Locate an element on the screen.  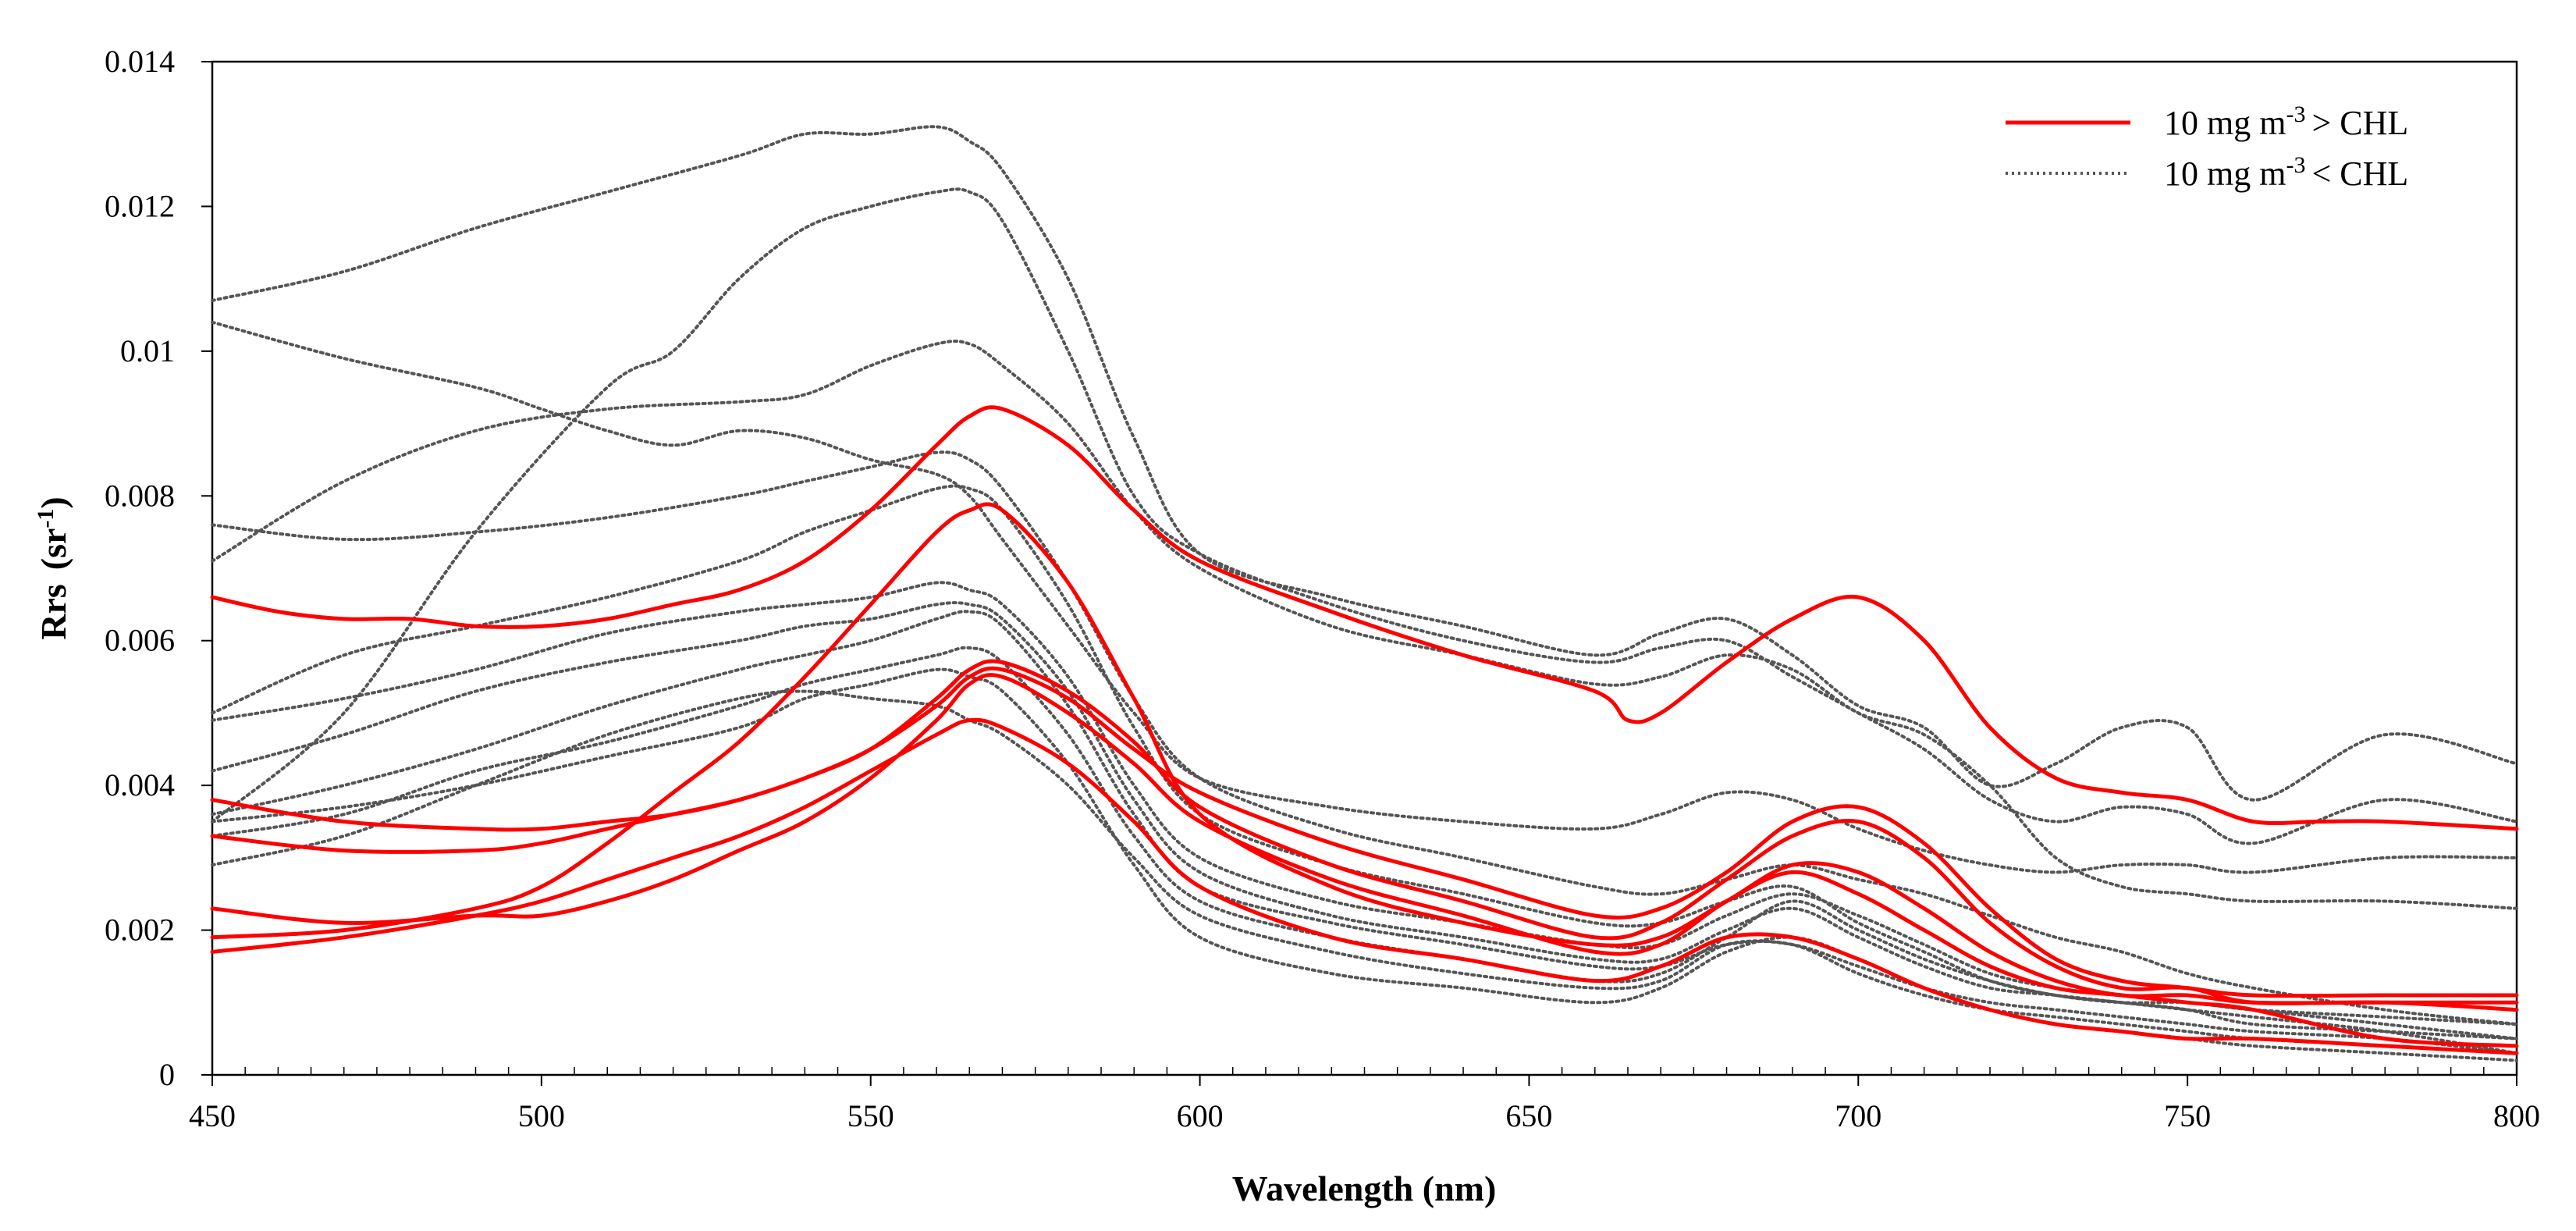
y-axis-title: Rrs (sr-1) is located at coordinates (53, 568).